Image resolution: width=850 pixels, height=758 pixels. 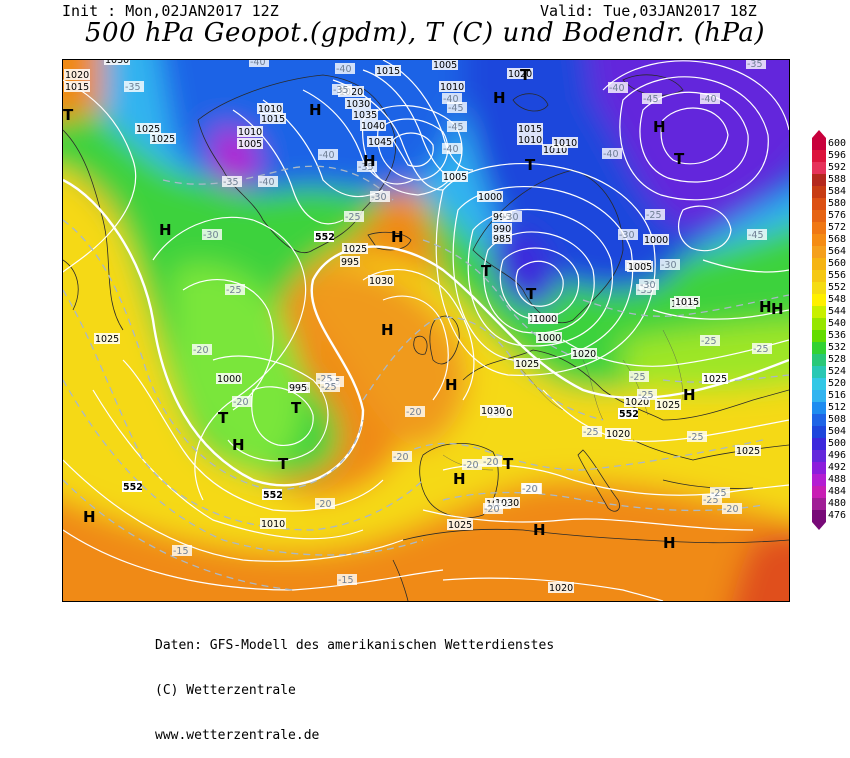 What do you see at coordinates (493, 411) in the screenshot?
I see `pressure-label: 1030` at bounding box center [493, 411].